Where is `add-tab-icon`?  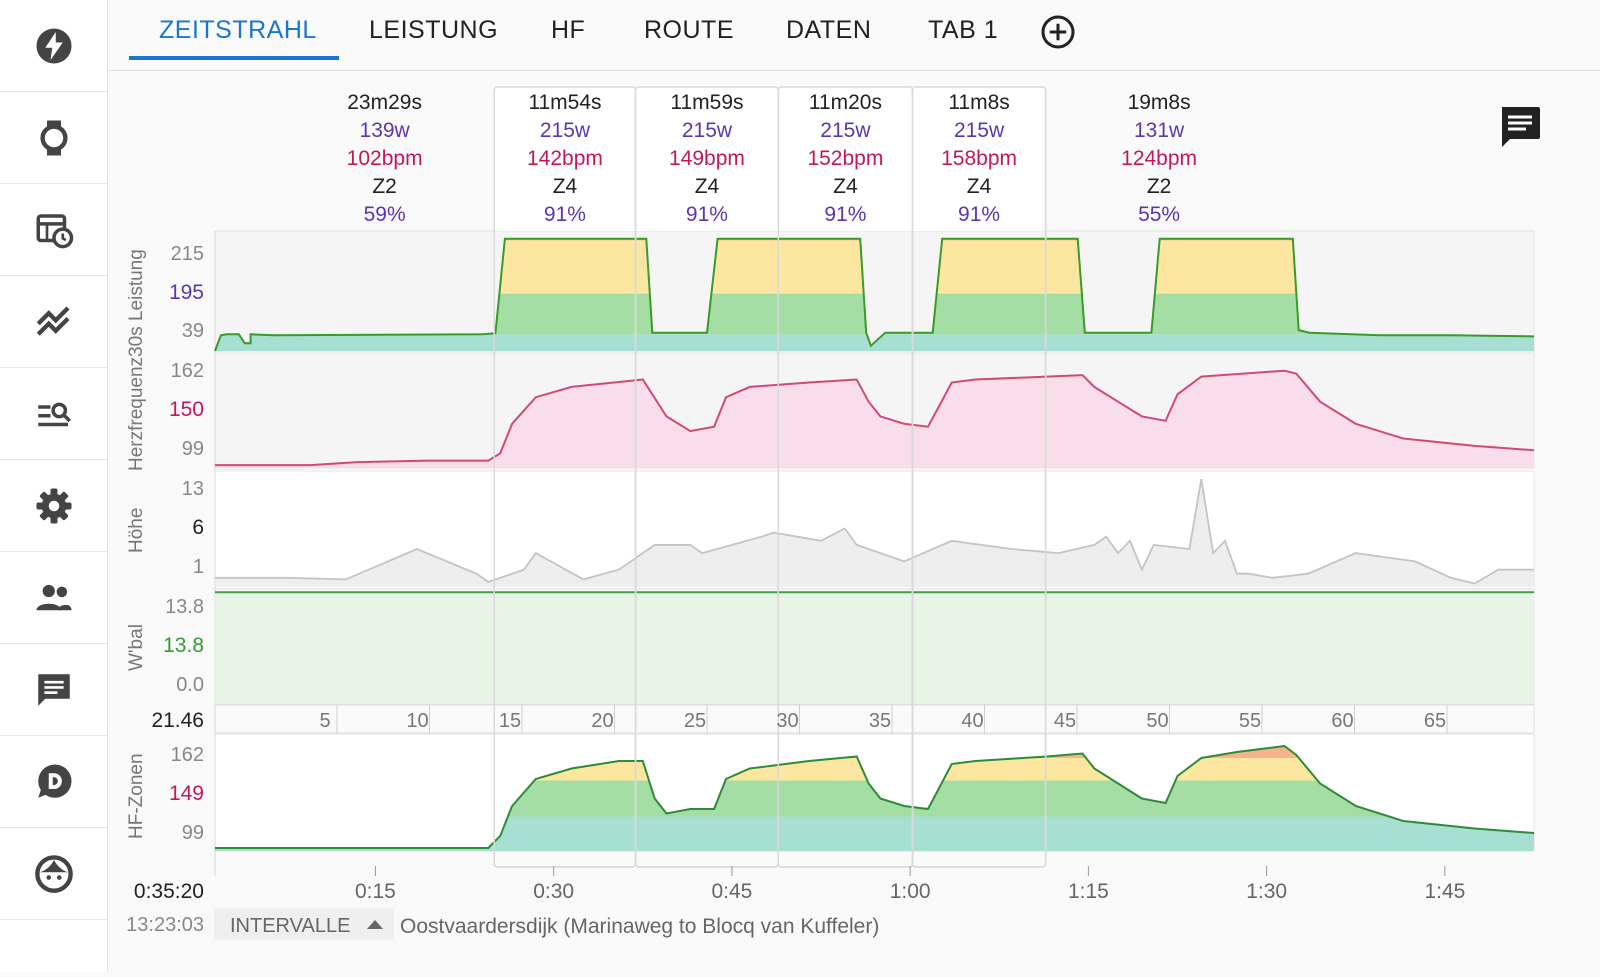 add-tab-icon is located at coordinates (1058, 32).